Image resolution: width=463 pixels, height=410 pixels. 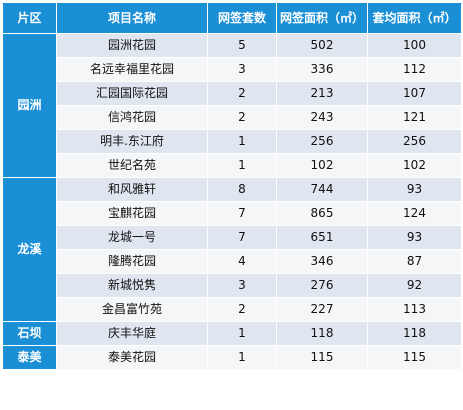 What do you see at coordinates (132, 93) in the screenshot?
I see `project-name-cell: 汇园国际花园` at bounding box center [132, 93].